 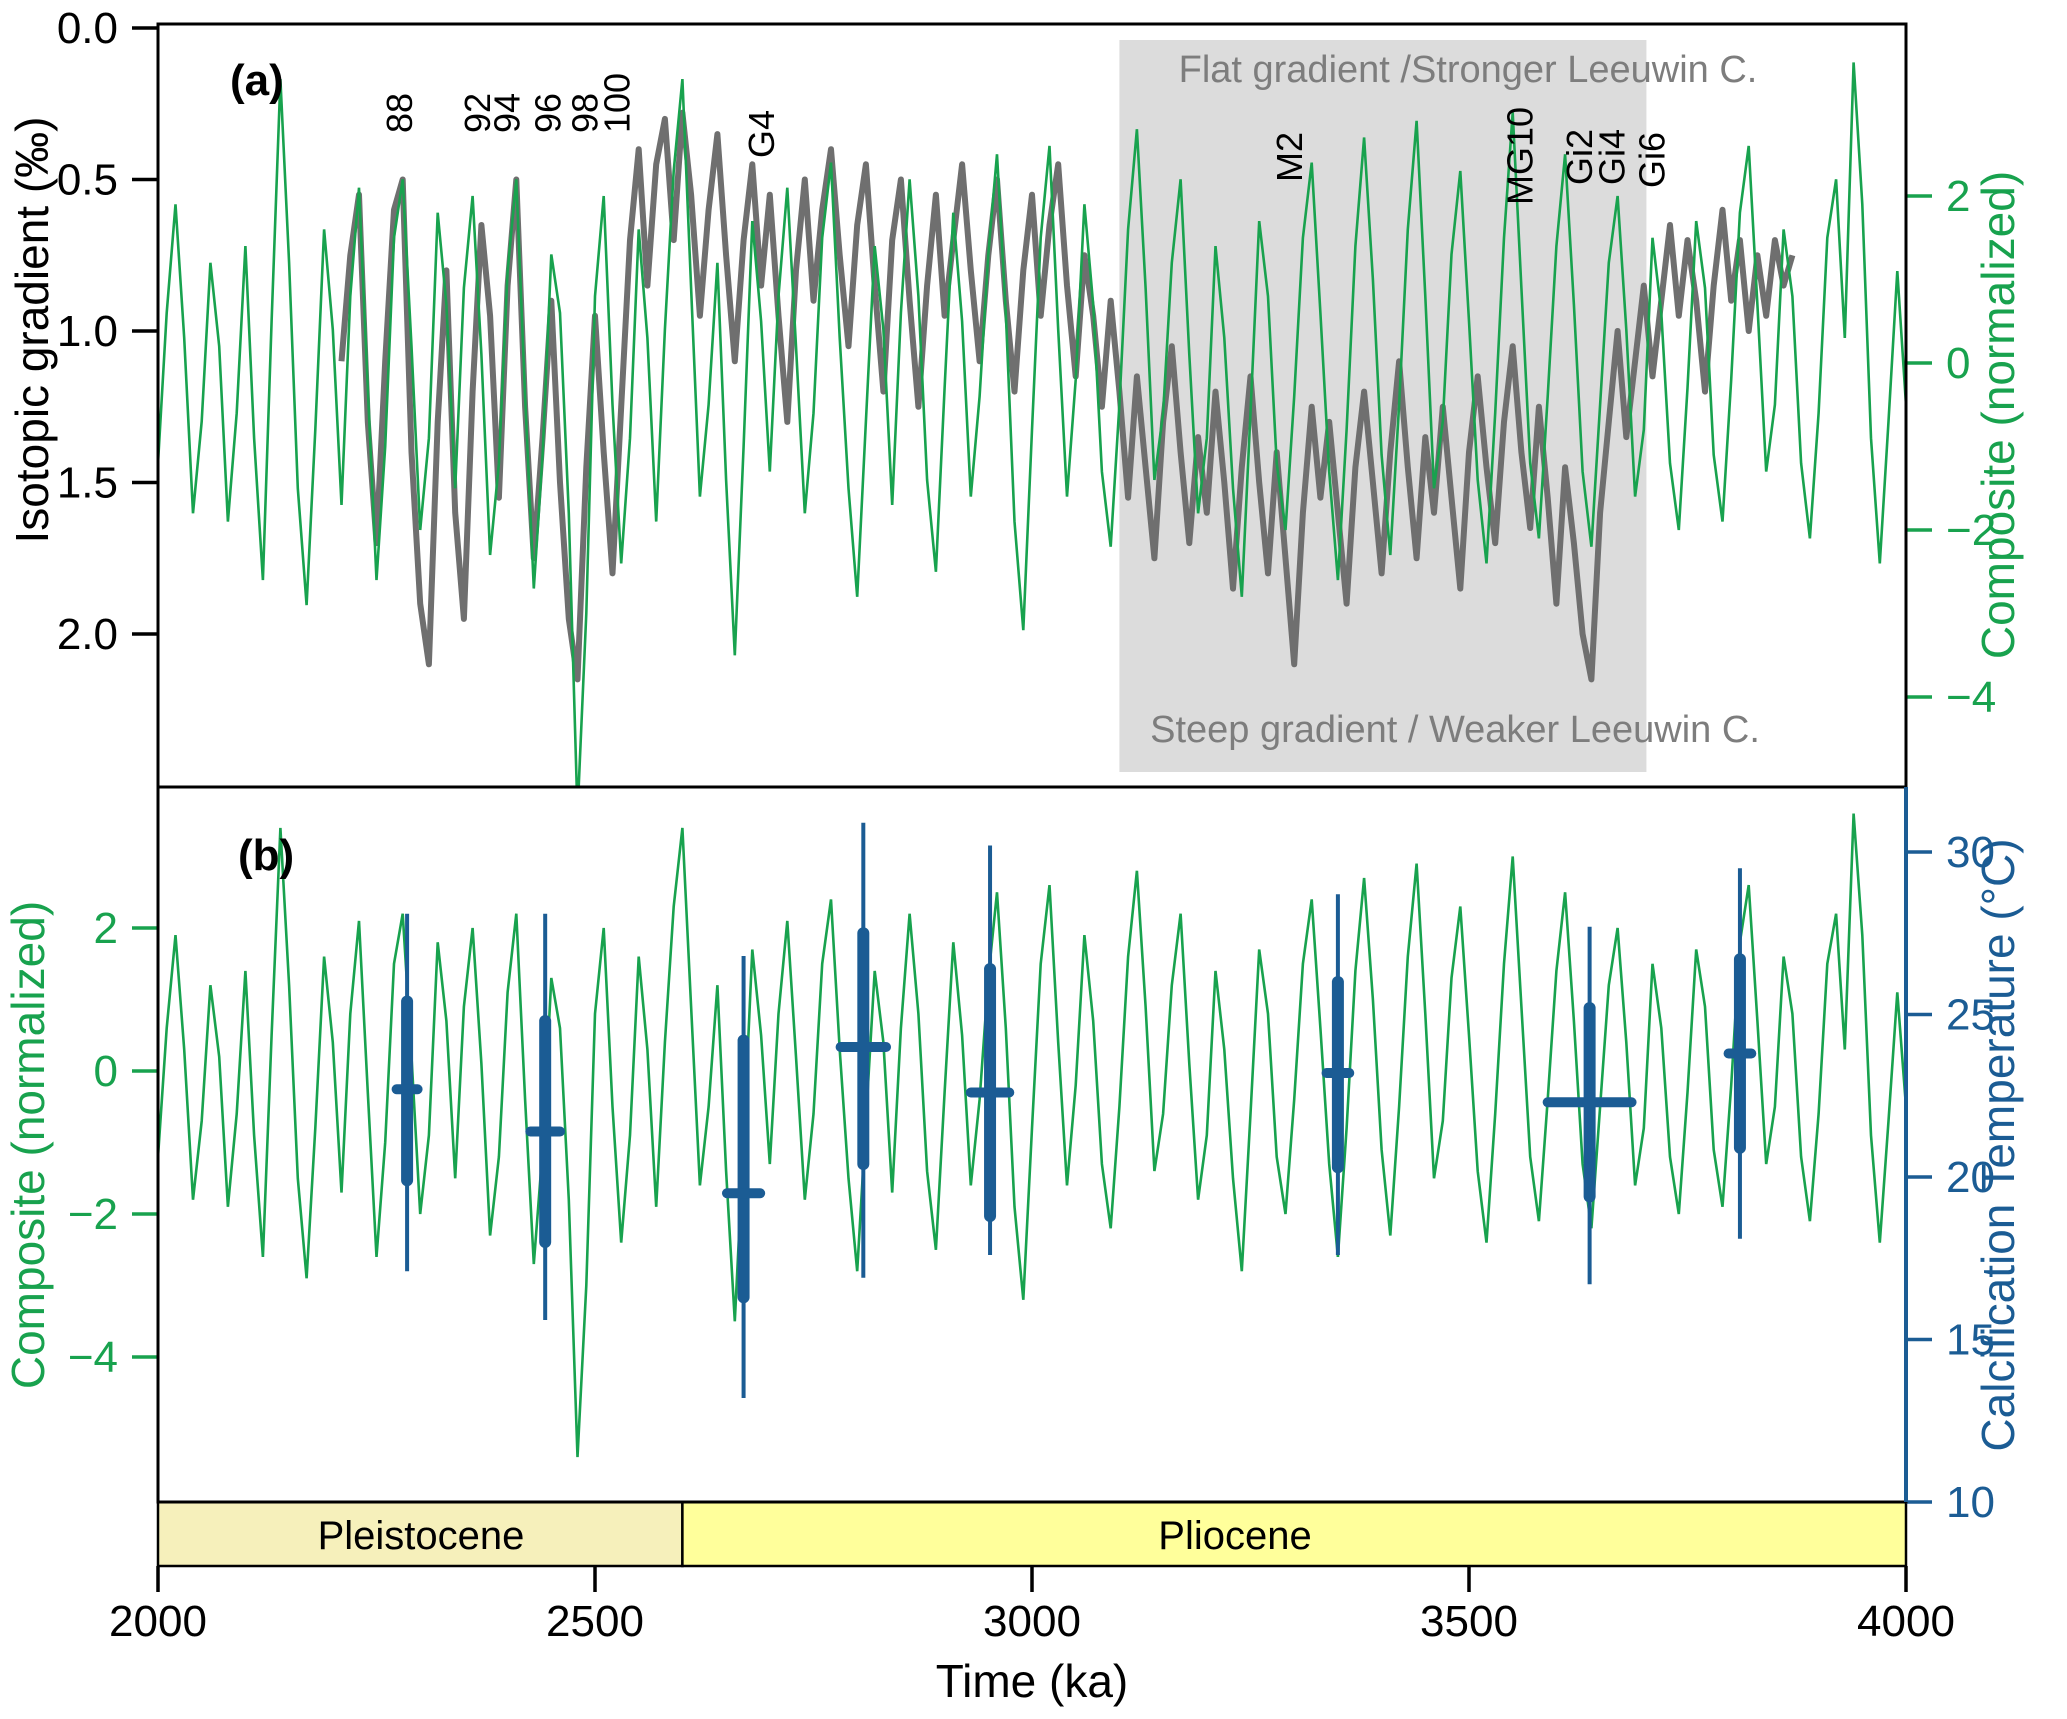 I want to click on panel-b-left-tick-label: 2, so click(x=106, y=928).